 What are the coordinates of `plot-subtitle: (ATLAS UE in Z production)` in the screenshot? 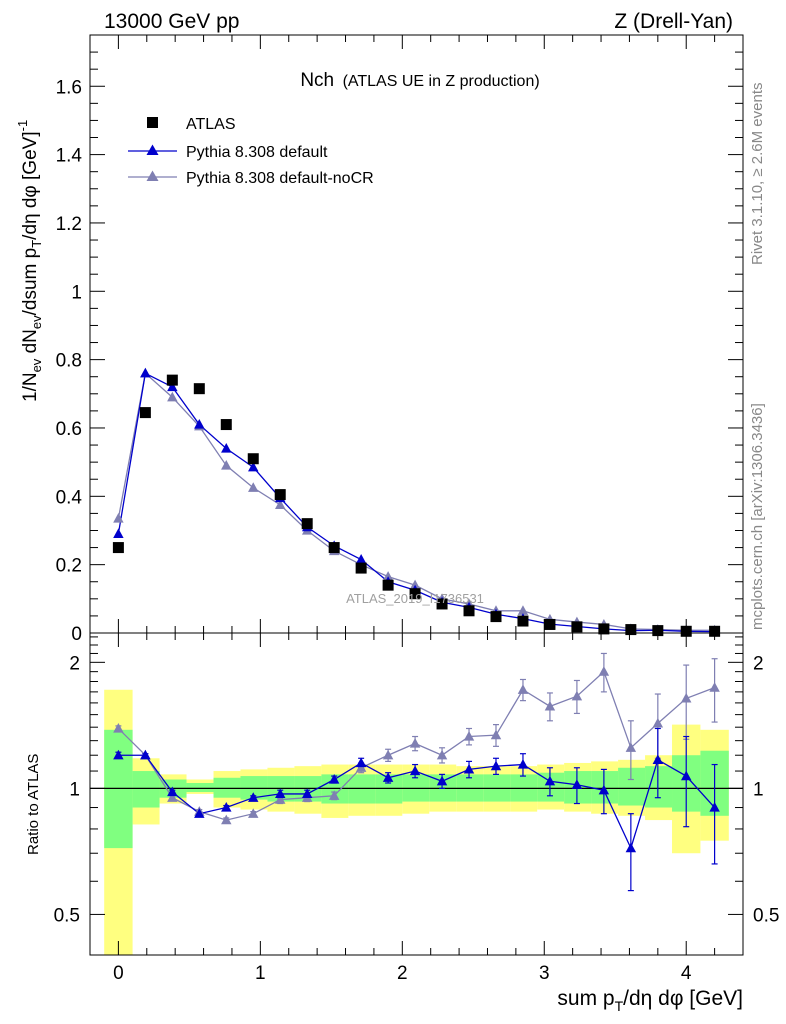 It's located at (441, 81).